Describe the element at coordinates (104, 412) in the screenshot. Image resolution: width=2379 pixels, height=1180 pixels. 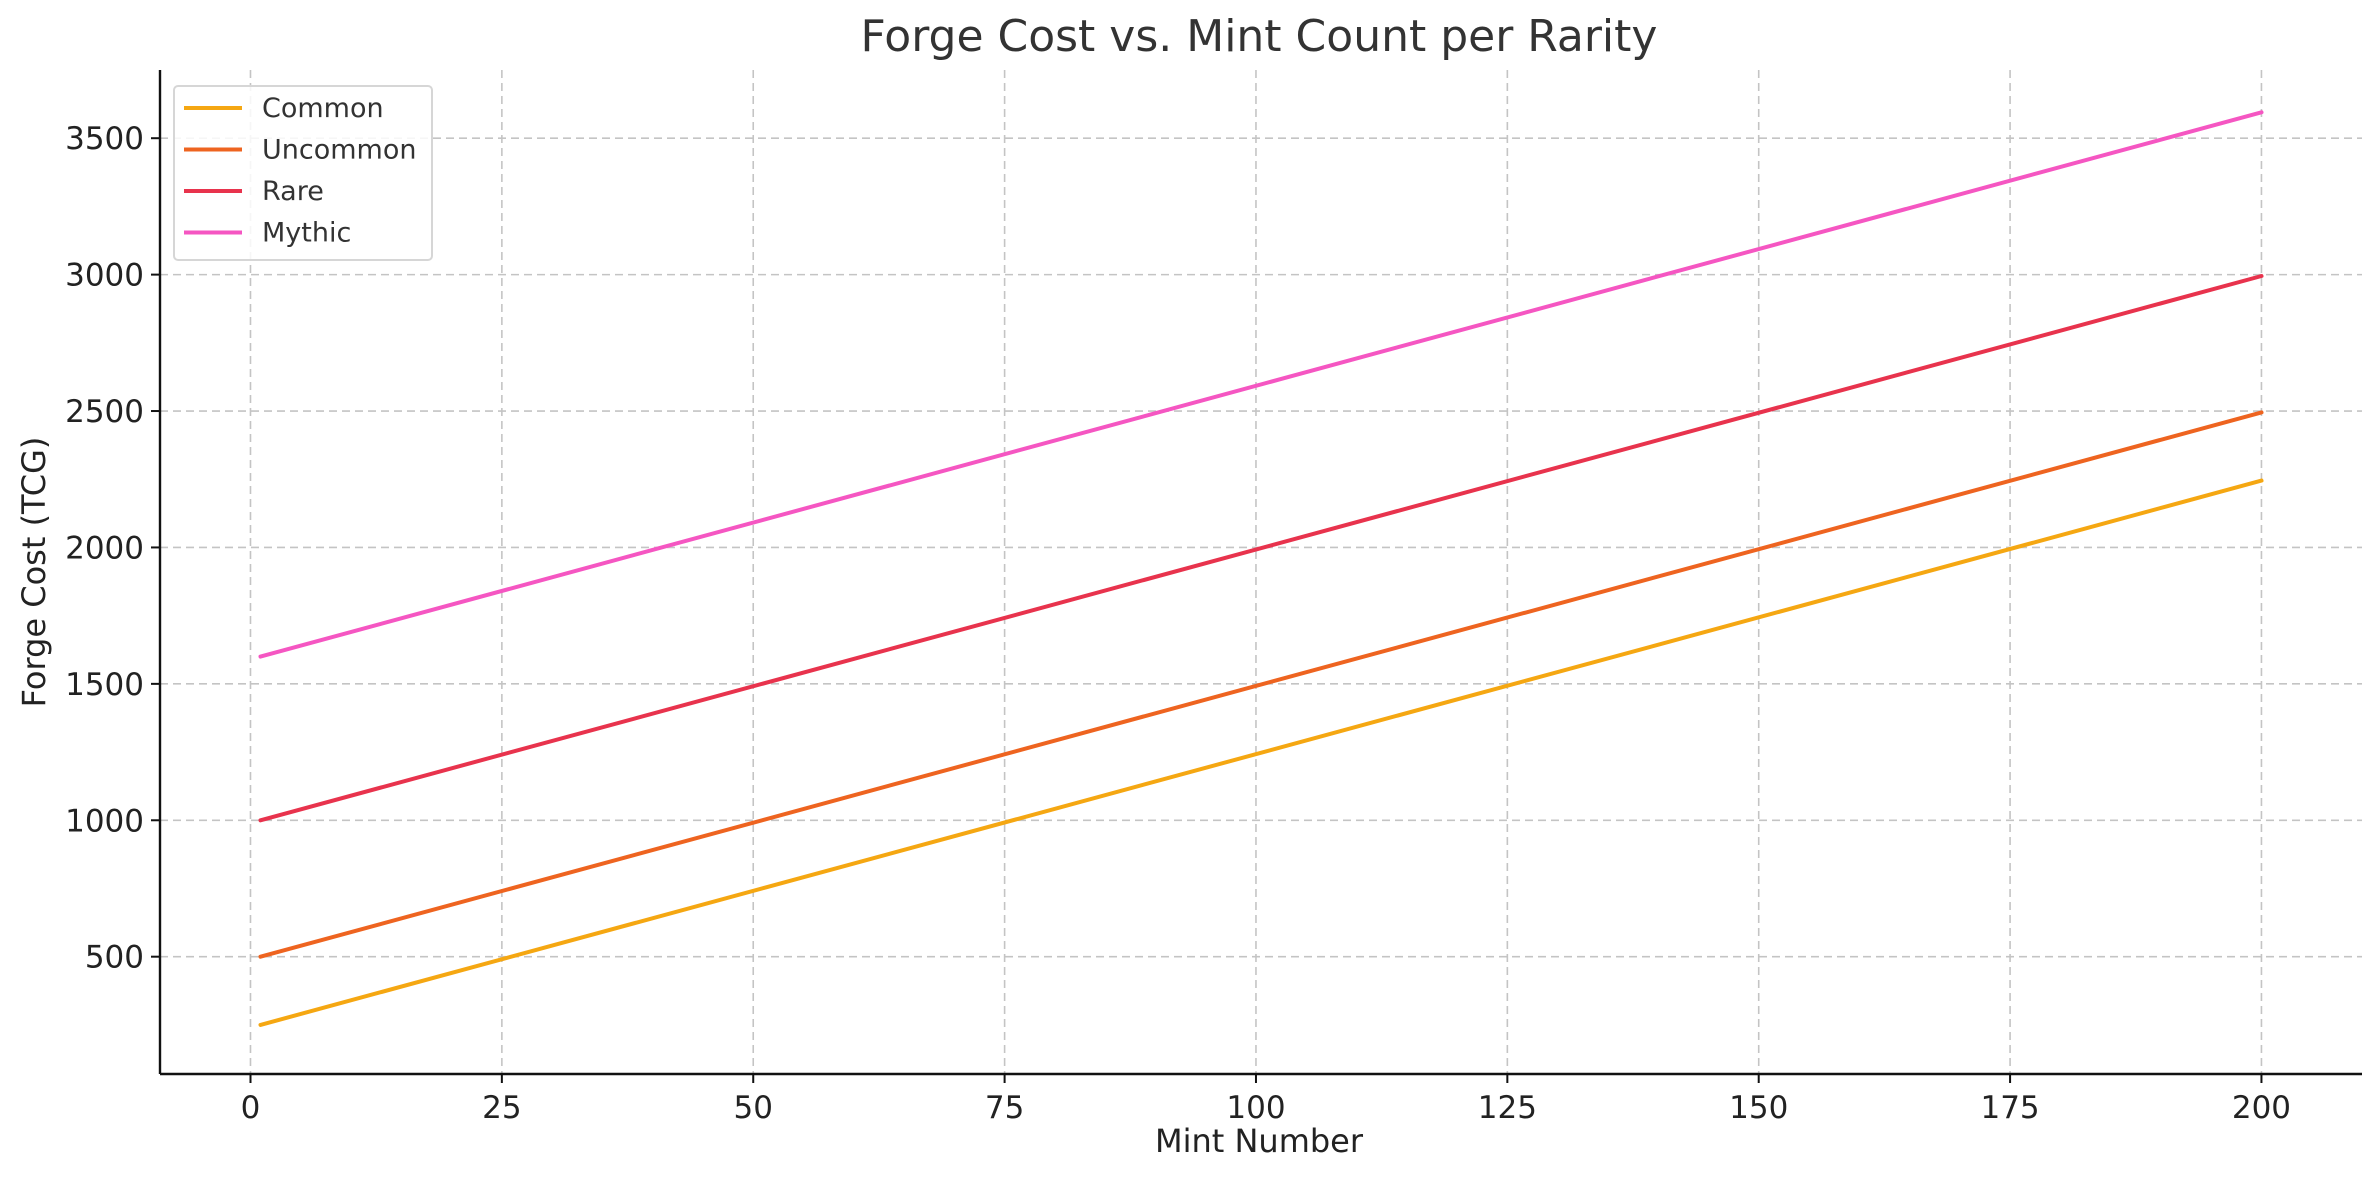
I see `y-tick-label: 2500` at that location.